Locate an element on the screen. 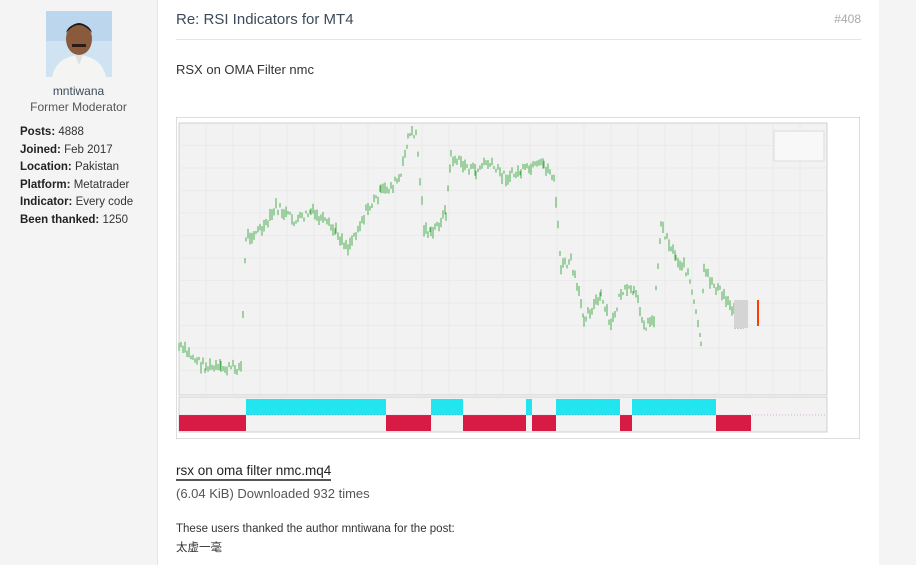  stat-value: 1250 is located at coordinates (115, 219).